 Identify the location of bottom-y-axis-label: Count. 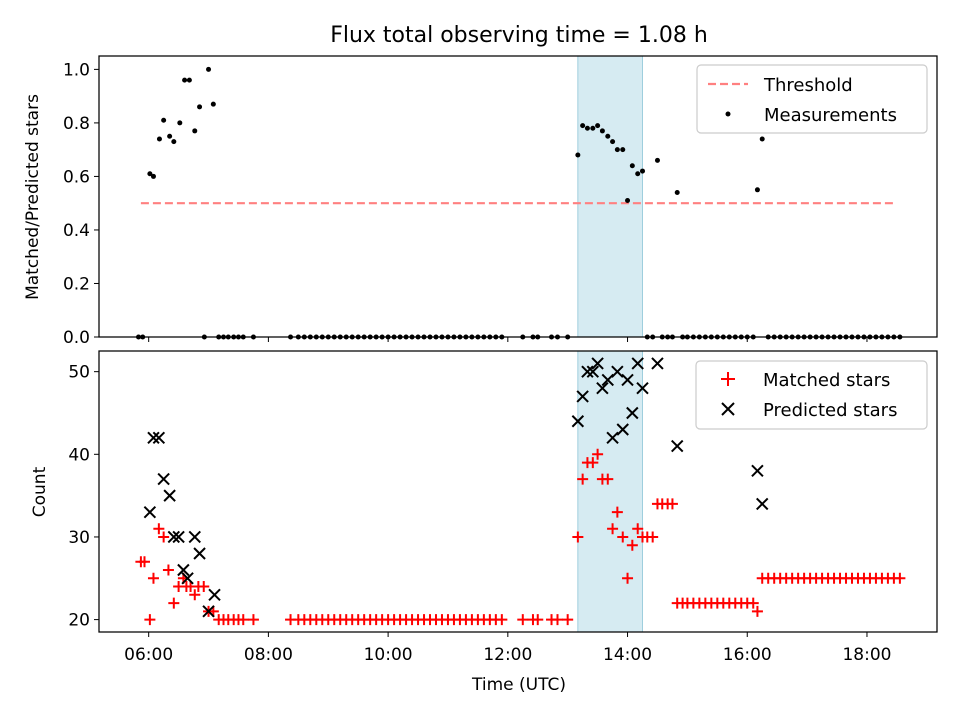
(40, 491).